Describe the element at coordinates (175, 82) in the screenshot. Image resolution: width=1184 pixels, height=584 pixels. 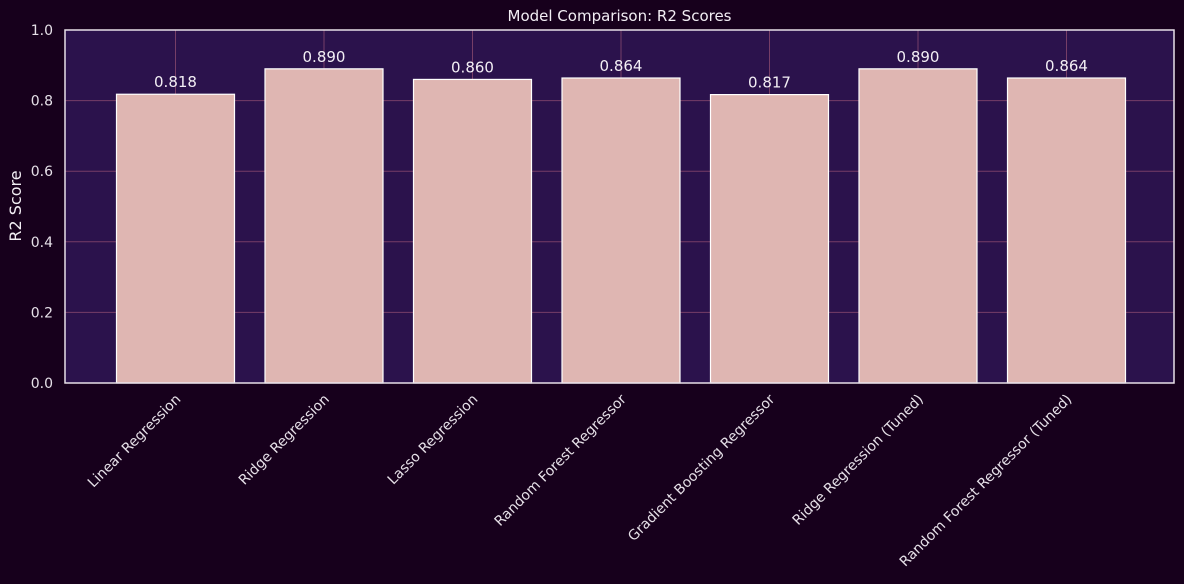
I see `bar-value-label: 0.818` at that location.